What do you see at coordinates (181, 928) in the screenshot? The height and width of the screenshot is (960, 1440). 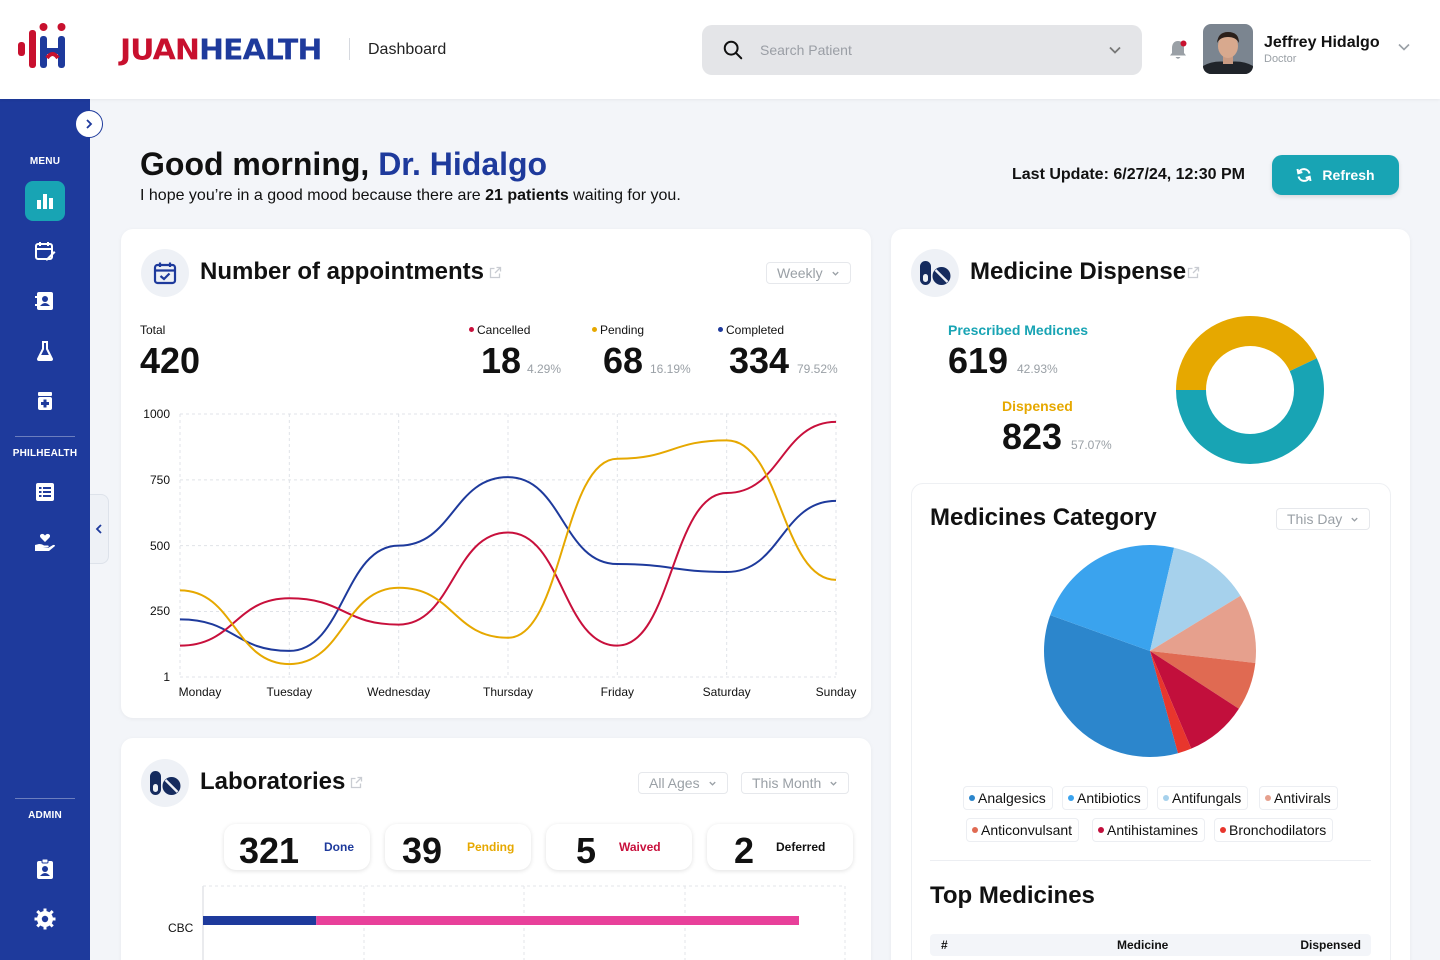 I see `lab-bar-category-label: CBC` at bounding box center [181, 928].